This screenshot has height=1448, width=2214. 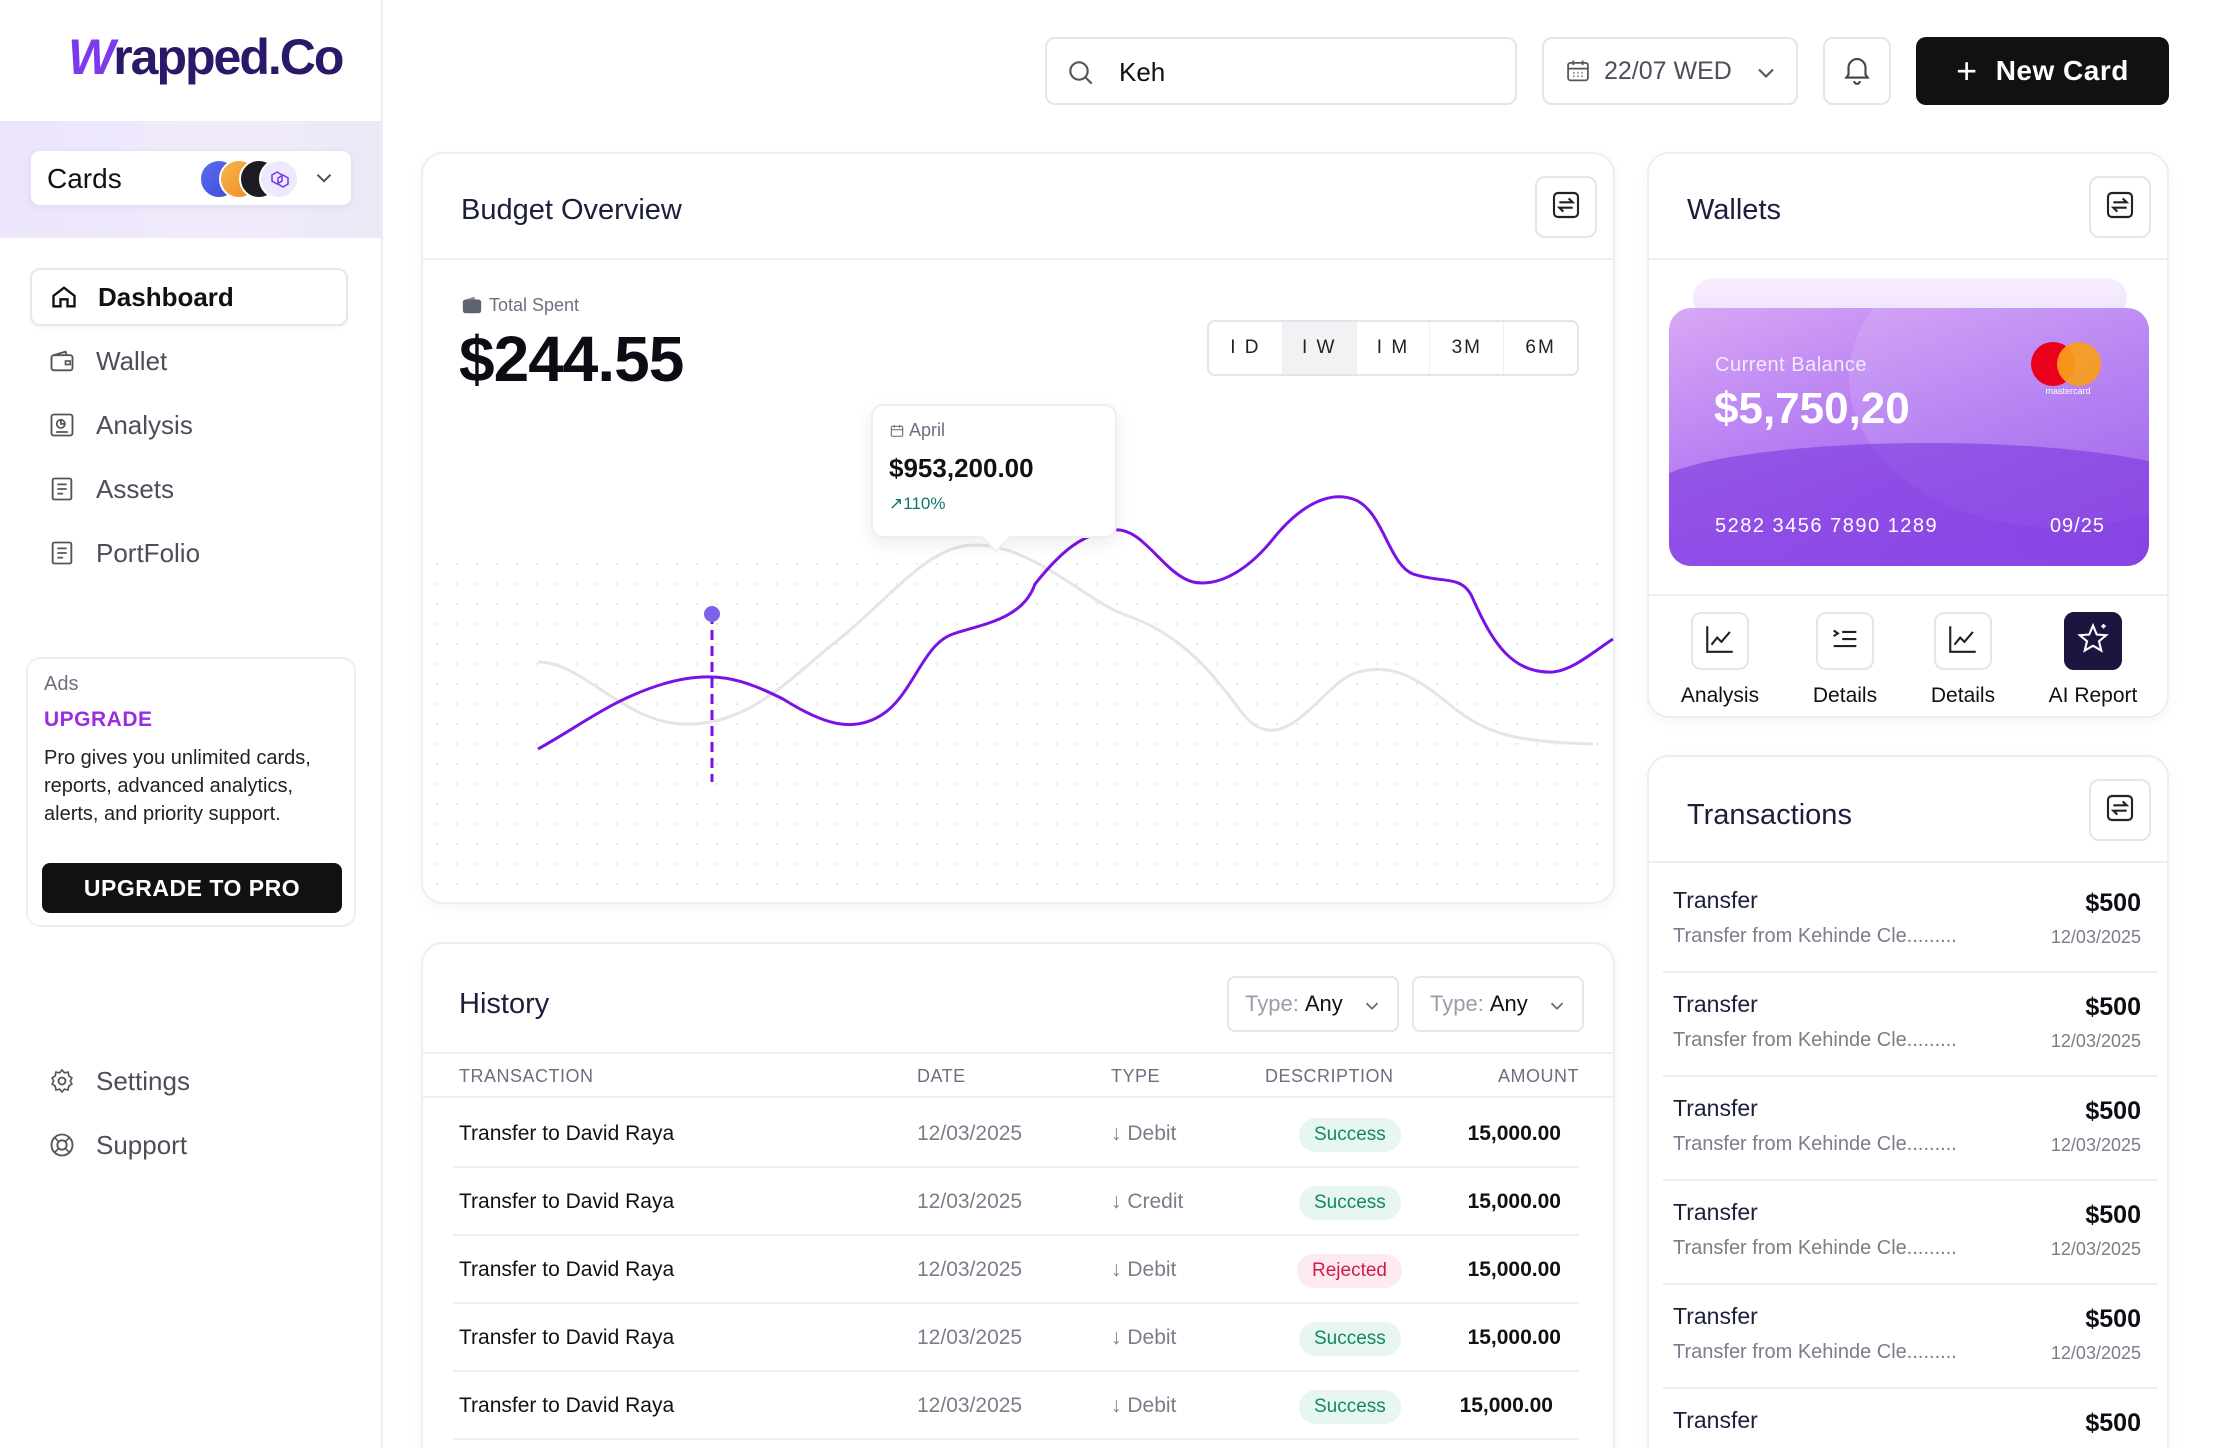 I want to click on range-option-1w: I W, so click(x=1319, y=348).